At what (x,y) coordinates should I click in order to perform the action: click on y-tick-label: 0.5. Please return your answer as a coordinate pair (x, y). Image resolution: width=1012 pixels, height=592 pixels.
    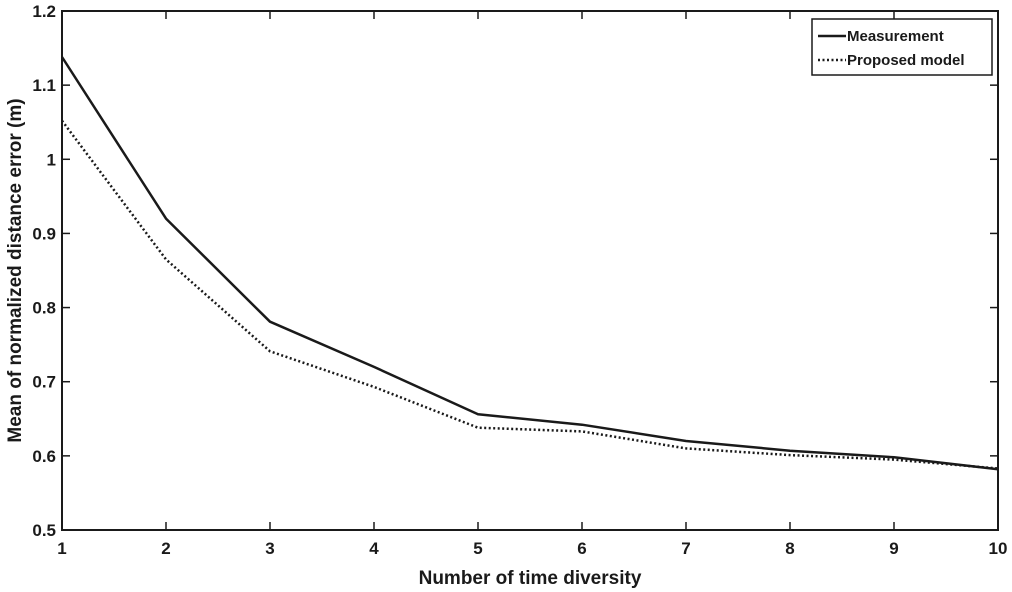
    Looking at the image, I should click on (44, 530).